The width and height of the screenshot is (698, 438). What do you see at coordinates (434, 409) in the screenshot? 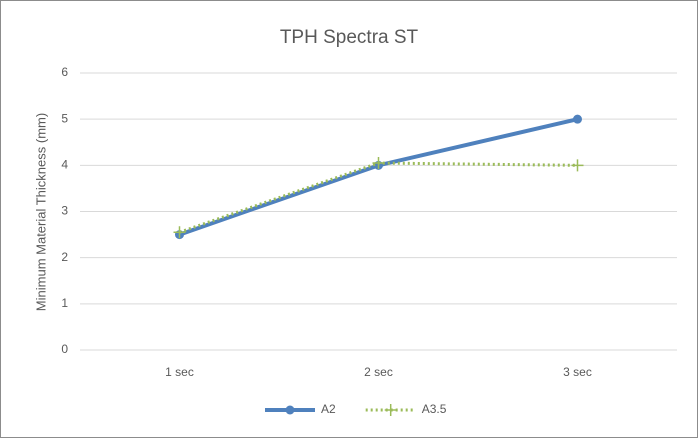
I see `legend-label: A3.5` at bounding box center [434, 409].